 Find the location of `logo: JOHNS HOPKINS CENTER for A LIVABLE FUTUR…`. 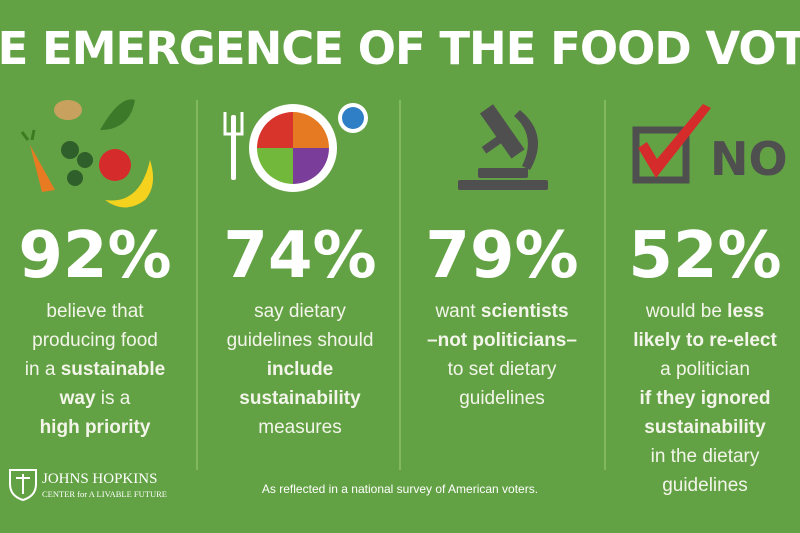

logo: JOHNS HOPKINS CENTER for A LIVABLE FUTUR… is located at coordinates (88, 485).